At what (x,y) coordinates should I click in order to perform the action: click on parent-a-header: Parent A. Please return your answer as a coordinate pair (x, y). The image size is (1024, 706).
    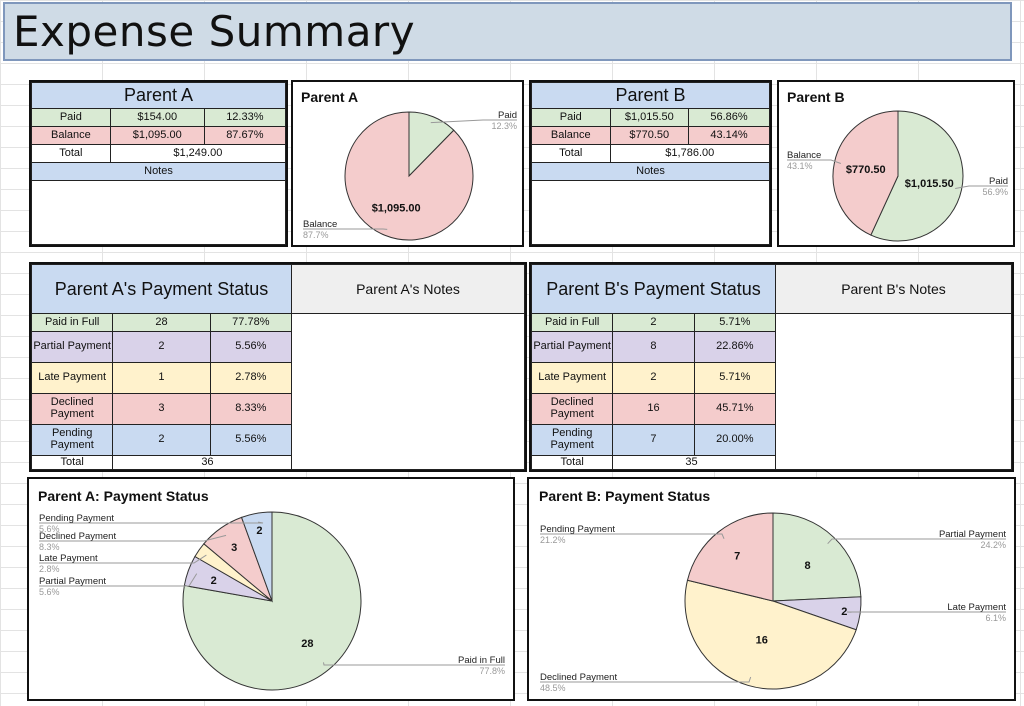
    Looking at the image, I should click on (158, 95).